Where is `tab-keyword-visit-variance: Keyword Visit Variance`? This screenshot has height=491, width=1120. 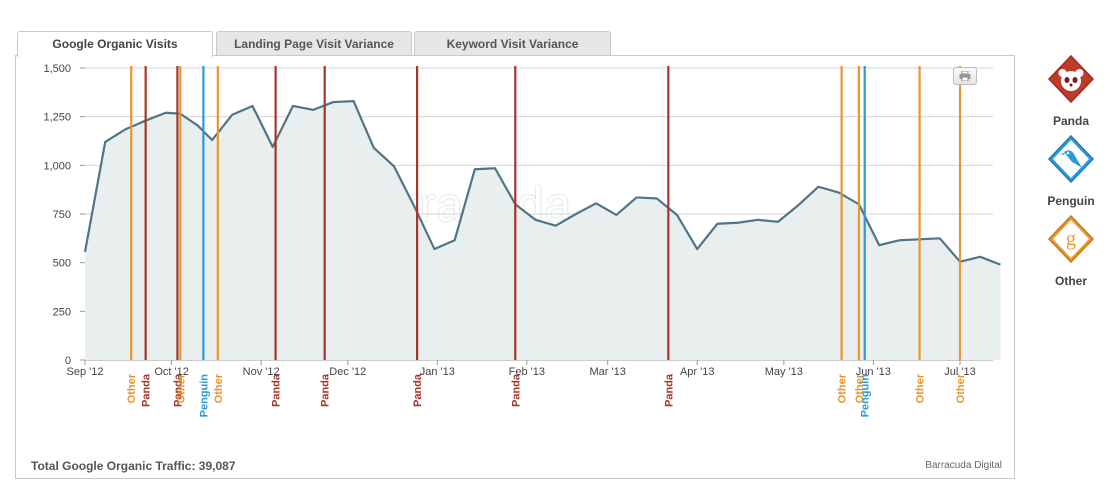 tab-keyword-visit-variance: Keyword Visit Variance is located at coordinates (512, 43).